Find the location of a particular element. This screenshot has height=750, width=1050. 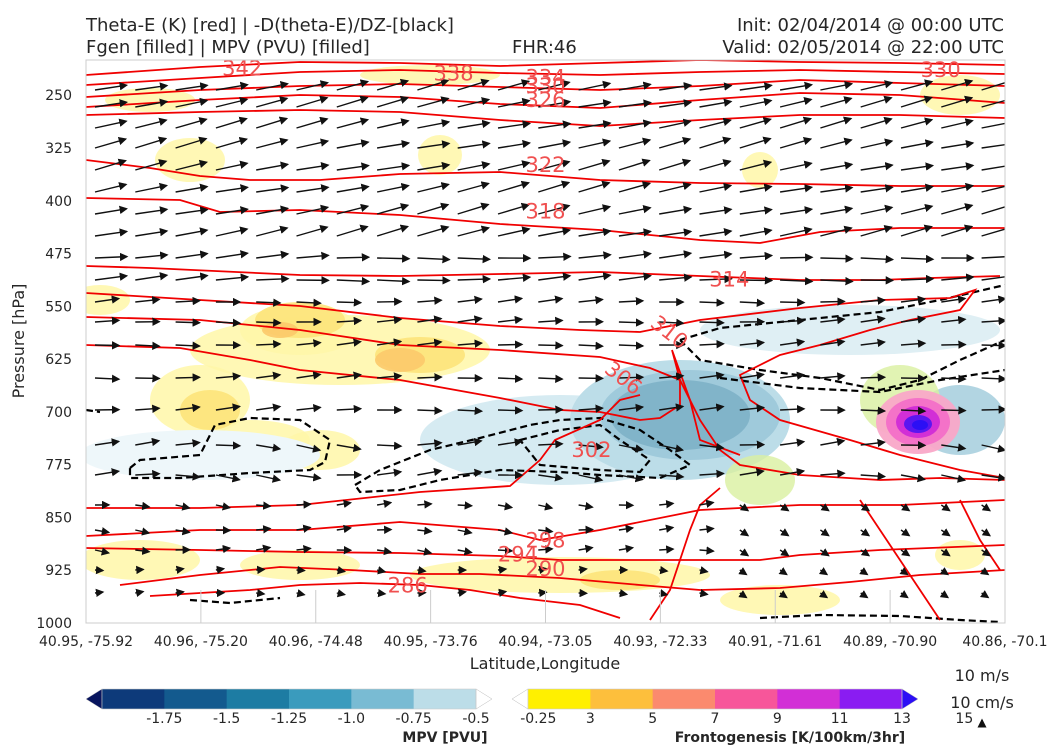

mpv-colorbar: -1.75 -1.5 -1.25 -1.0 -0.75 -0.5 -0.25 is located at coordinates (320, 707).